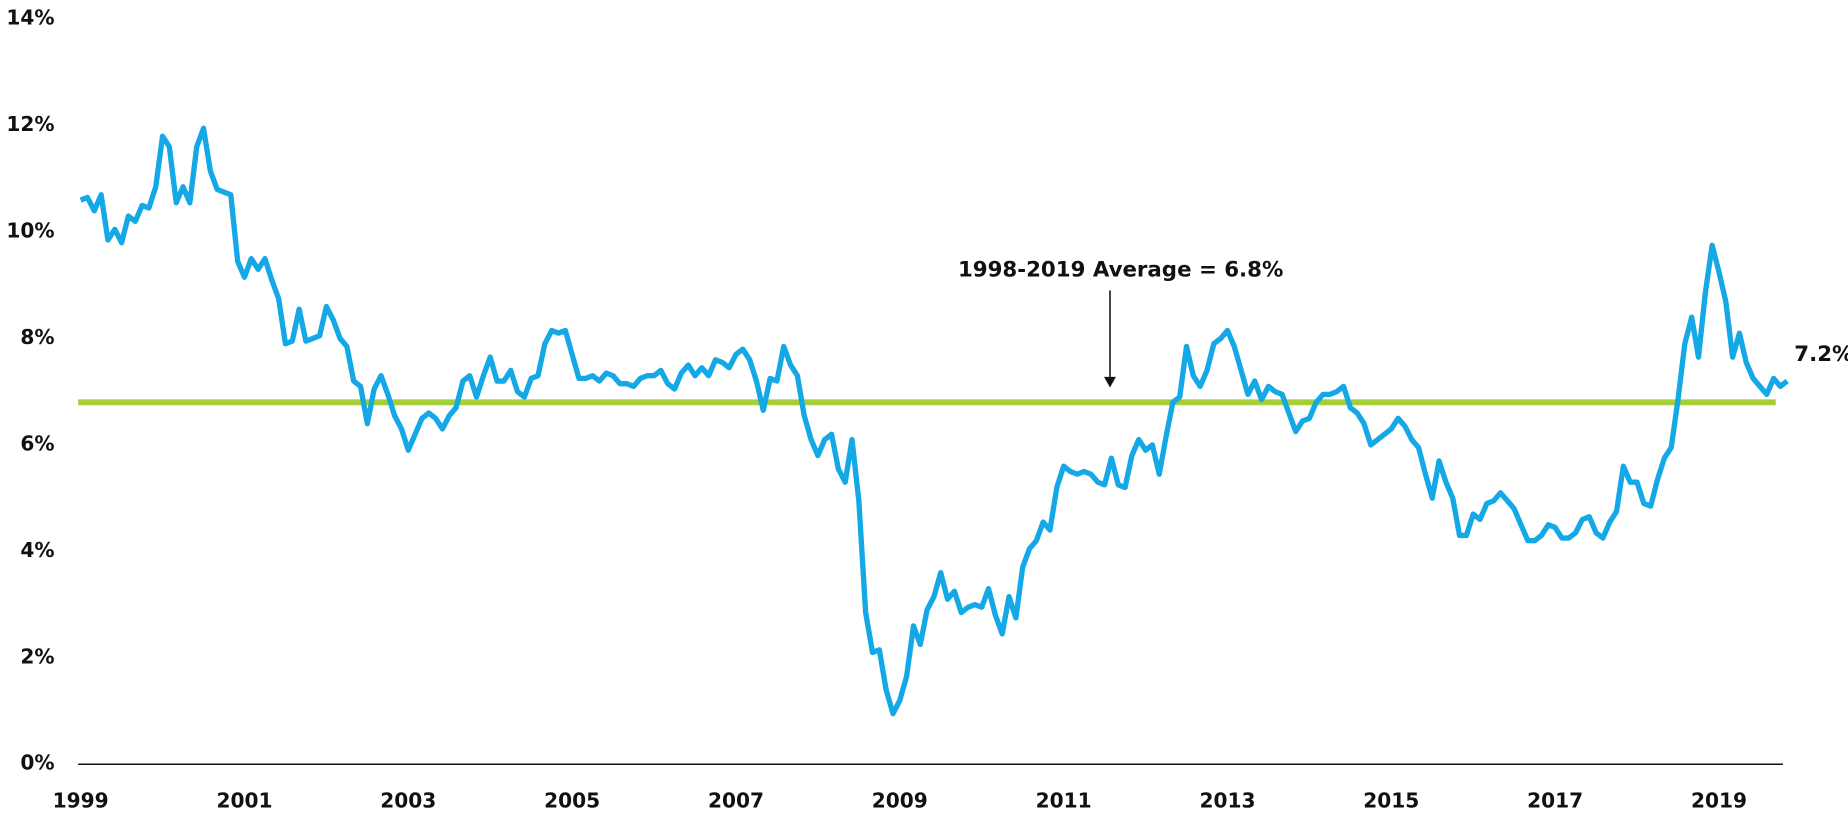 The height and width of the screenshot is (813, 1848). What do you see at coordinates (900, 801) in the screenshot?
I see `x-tick-label: 2009` at bounding box center [900, 801].